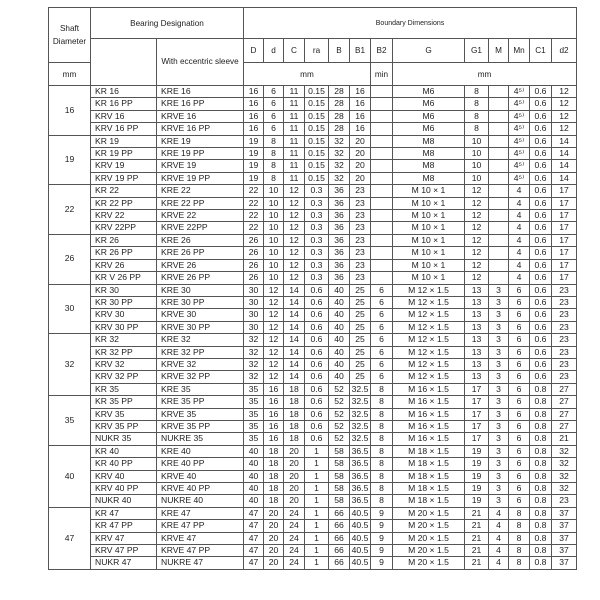  What do you see at coordinates (294, 402) in the screenshot?
I see `dimension-cell: 18` at bounding box center [294, 402].